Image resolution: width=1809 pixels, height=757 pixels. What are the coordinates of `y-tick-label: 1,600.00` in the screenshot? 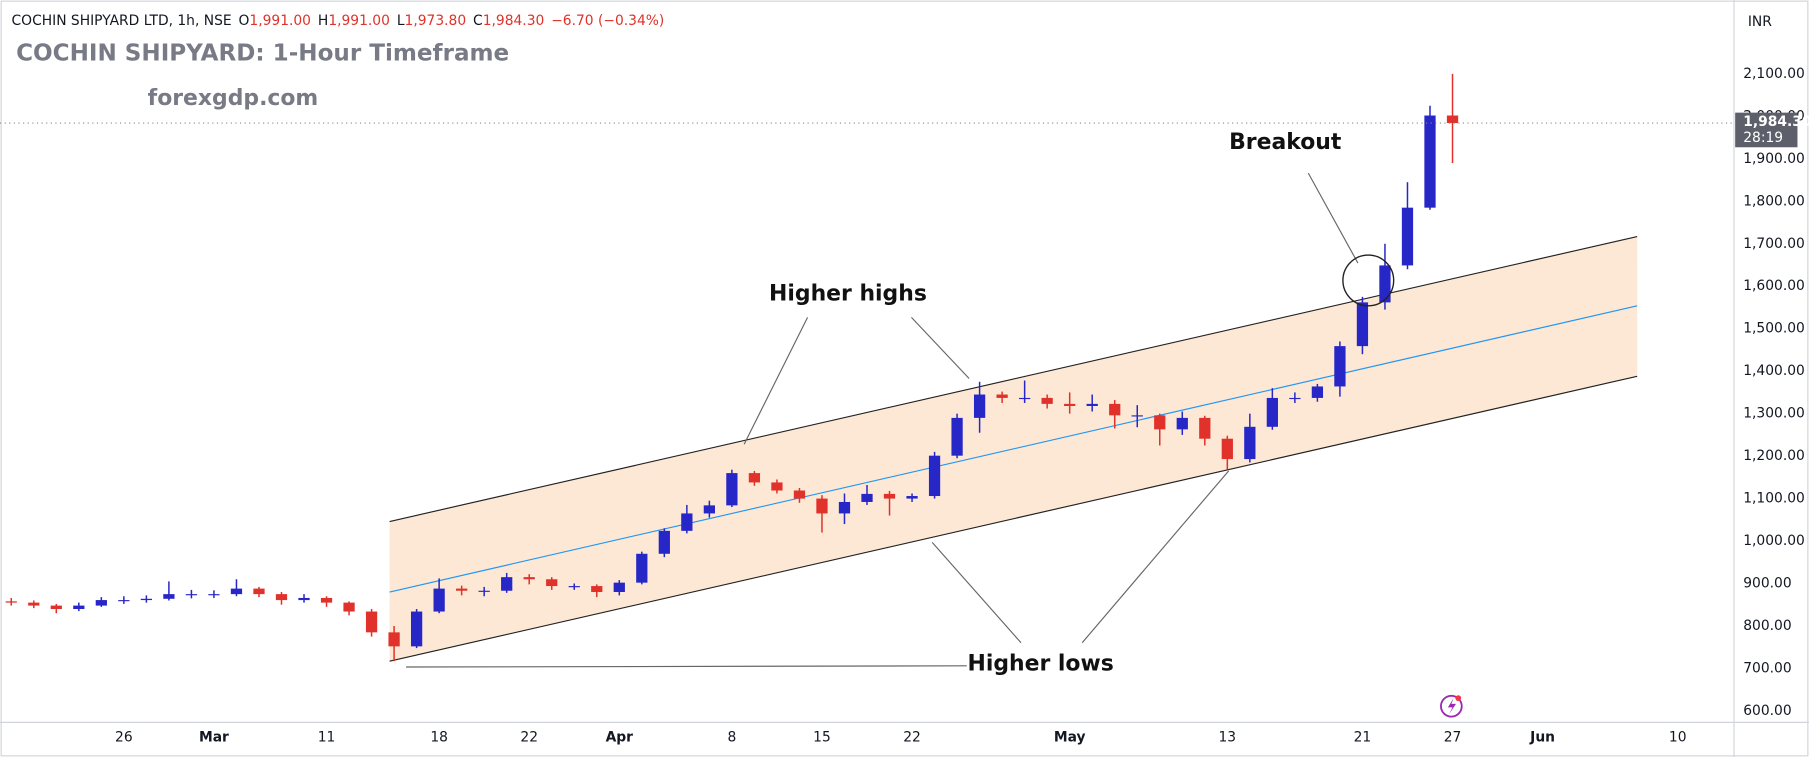 It's located at (1774, 286).